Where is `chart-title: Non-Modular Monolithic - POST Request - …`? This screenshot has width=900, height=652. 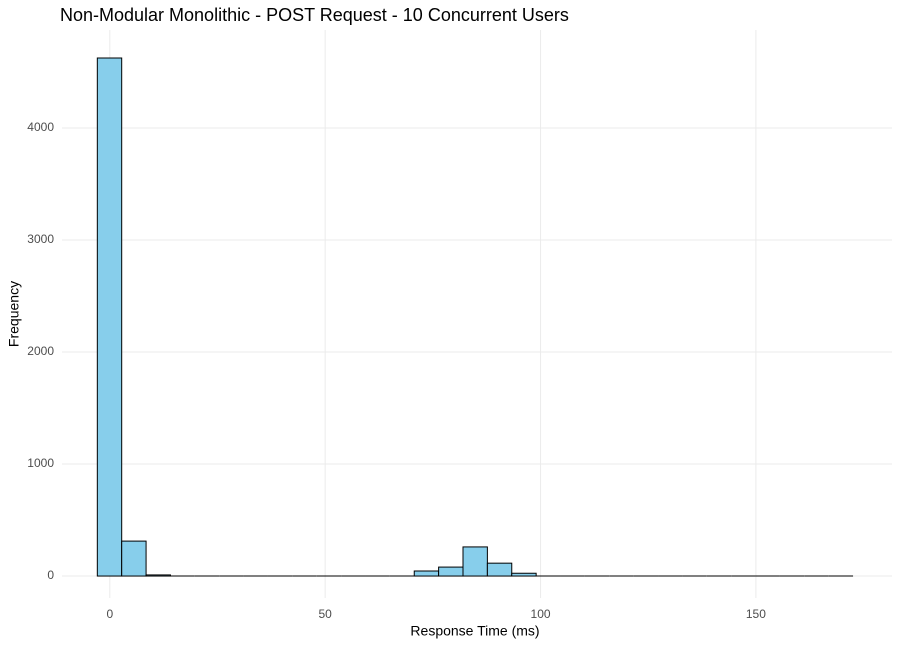
chart-title: Non-Modular Monolithic - POST Request - … is located at coordinates (314, 15).